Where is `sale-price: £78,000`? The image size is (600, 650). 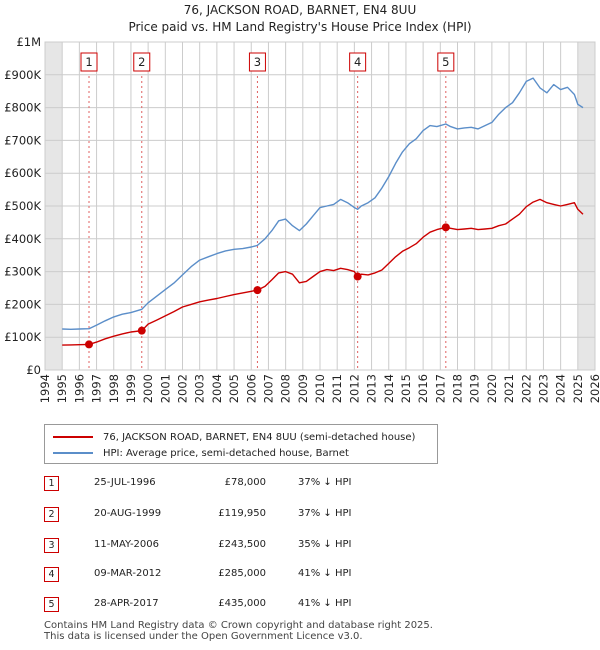 sale-price: £78,000 is located at coordinates (245, 482).